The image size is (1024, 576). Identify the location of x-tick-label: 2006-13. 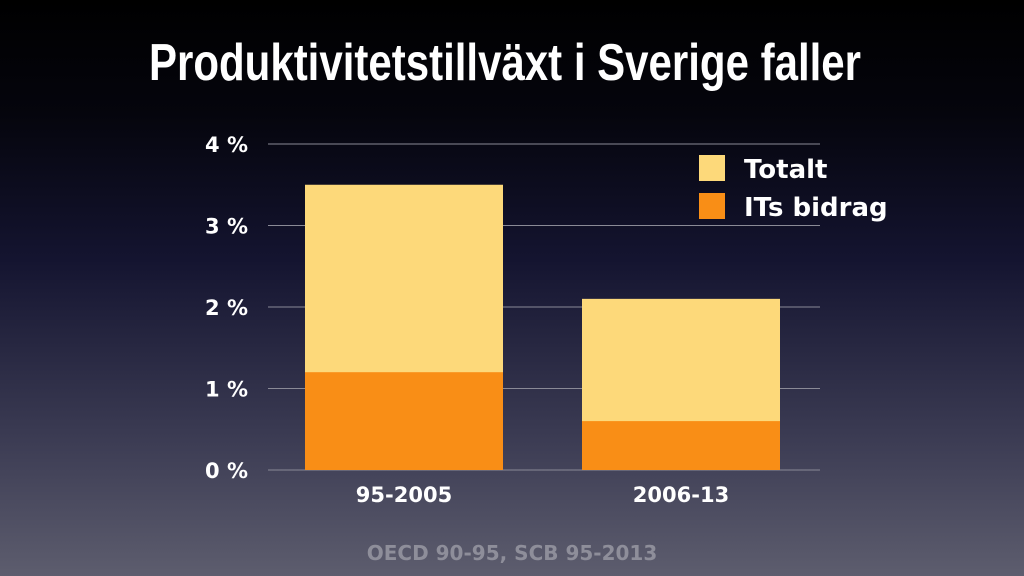
(681, 495).